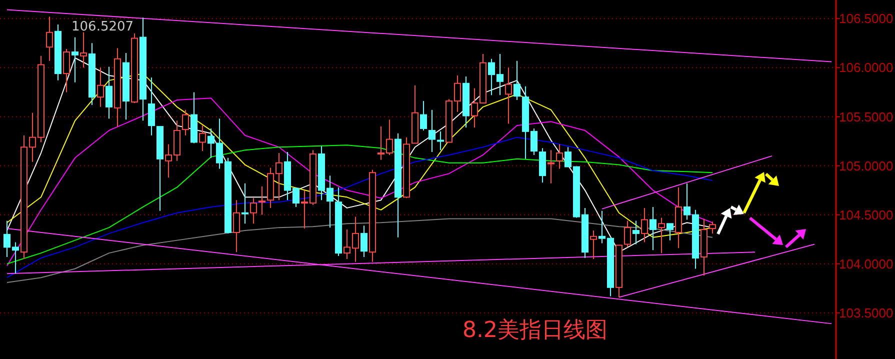 The height and width of the screenshot is (359, 895). What do you see at coordinates (103, 27) in the screenshot?
I see `annotation: 106.5207` at bounding box center [103, 27].